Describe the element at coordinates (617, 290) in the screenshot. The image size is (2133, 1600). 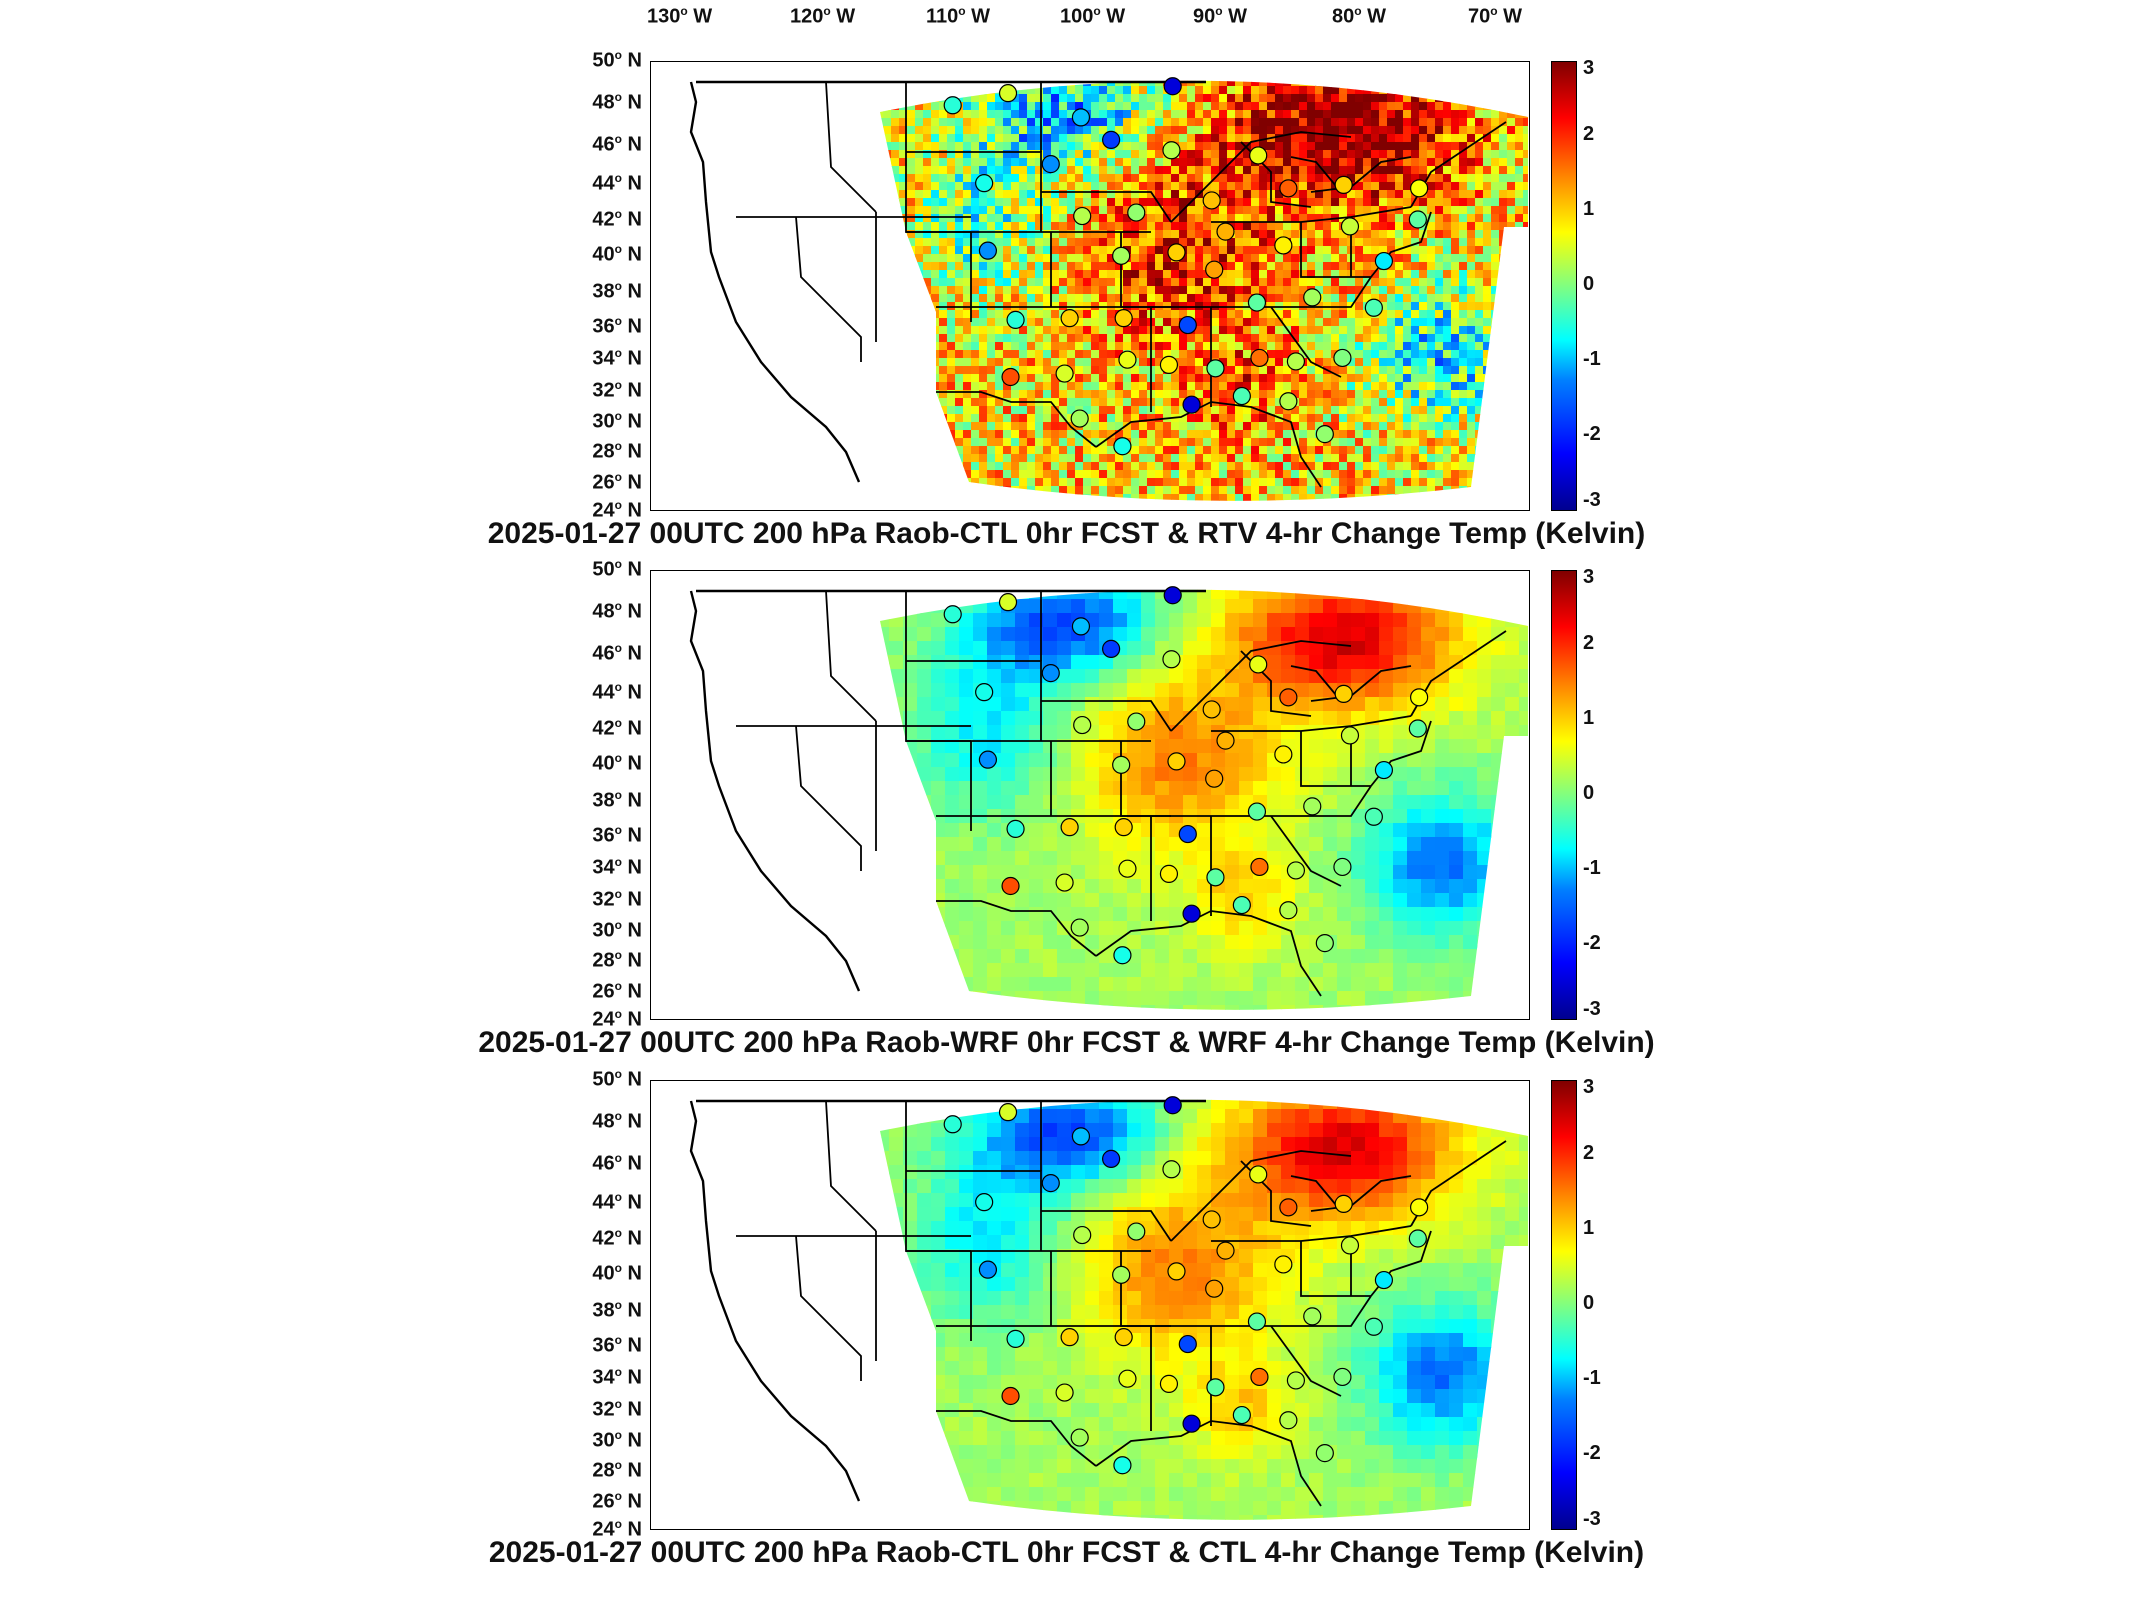
I see `latitude-label: 38o N` at that location.